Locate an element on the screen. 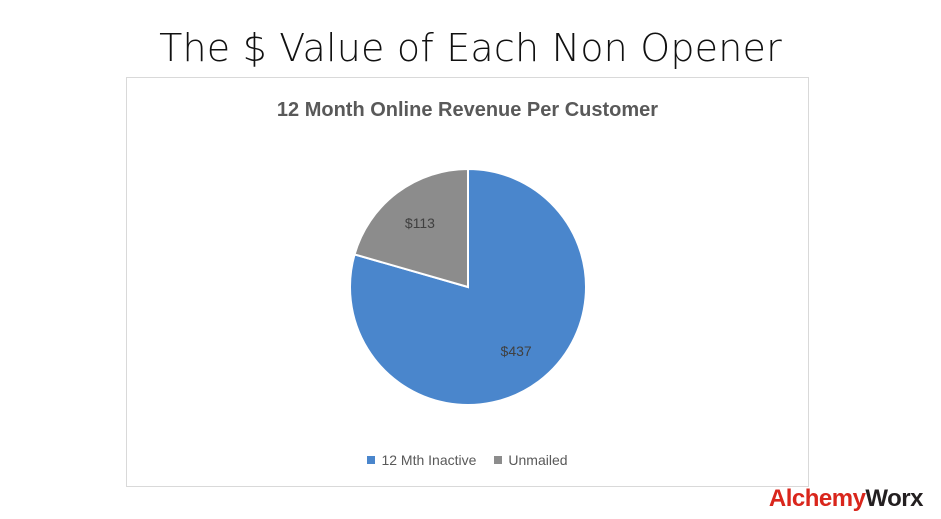  pie-slice-unmailed is located at coordinates (411, 228).